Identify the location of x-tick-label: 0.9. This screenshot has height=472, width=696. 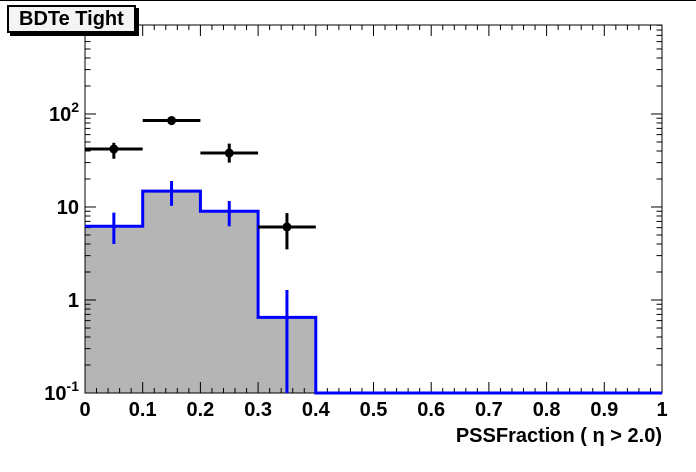
(604, 410).